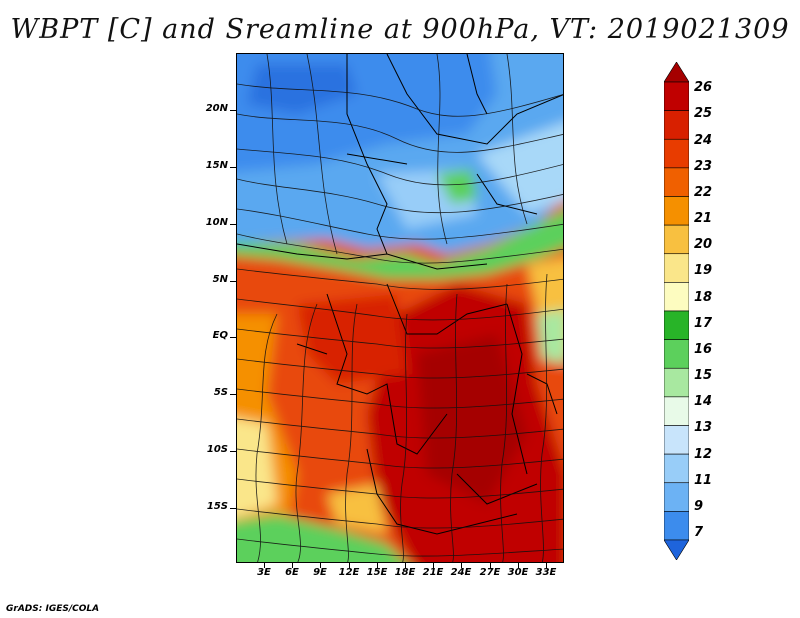 This screenshot has height=618, width=800. Describe the element at coordinates (220, 392) in the screenshot. I see `lat-label: 5S` at that location.